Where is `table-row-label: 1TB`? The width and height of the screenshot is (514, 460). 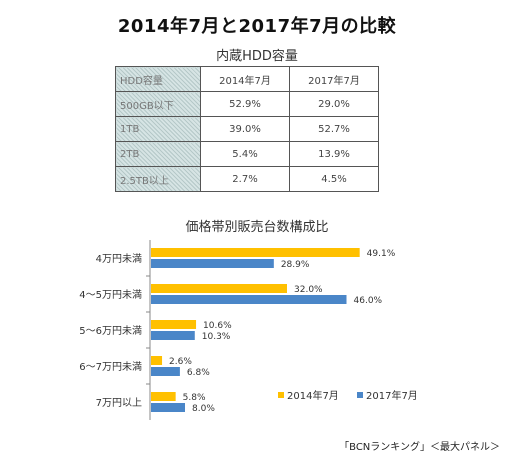 table-row-label: 1TB is located at coordinates (158, 129).